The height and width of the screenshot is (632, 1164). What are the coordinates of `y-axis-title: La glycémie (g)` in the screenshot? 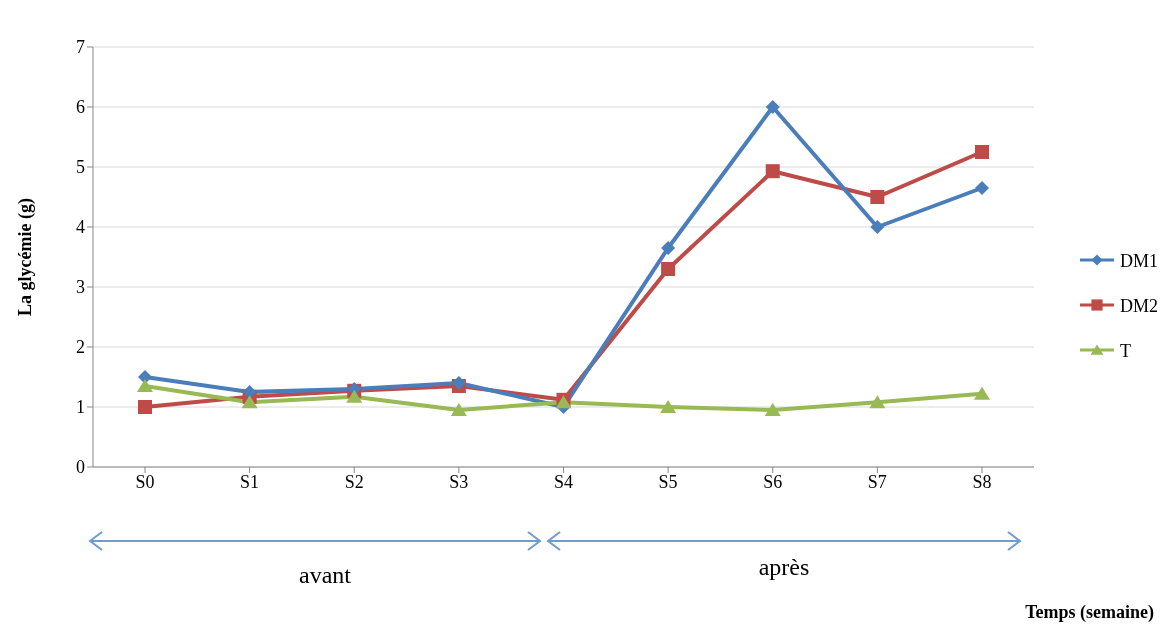 It's located at (26, 257).